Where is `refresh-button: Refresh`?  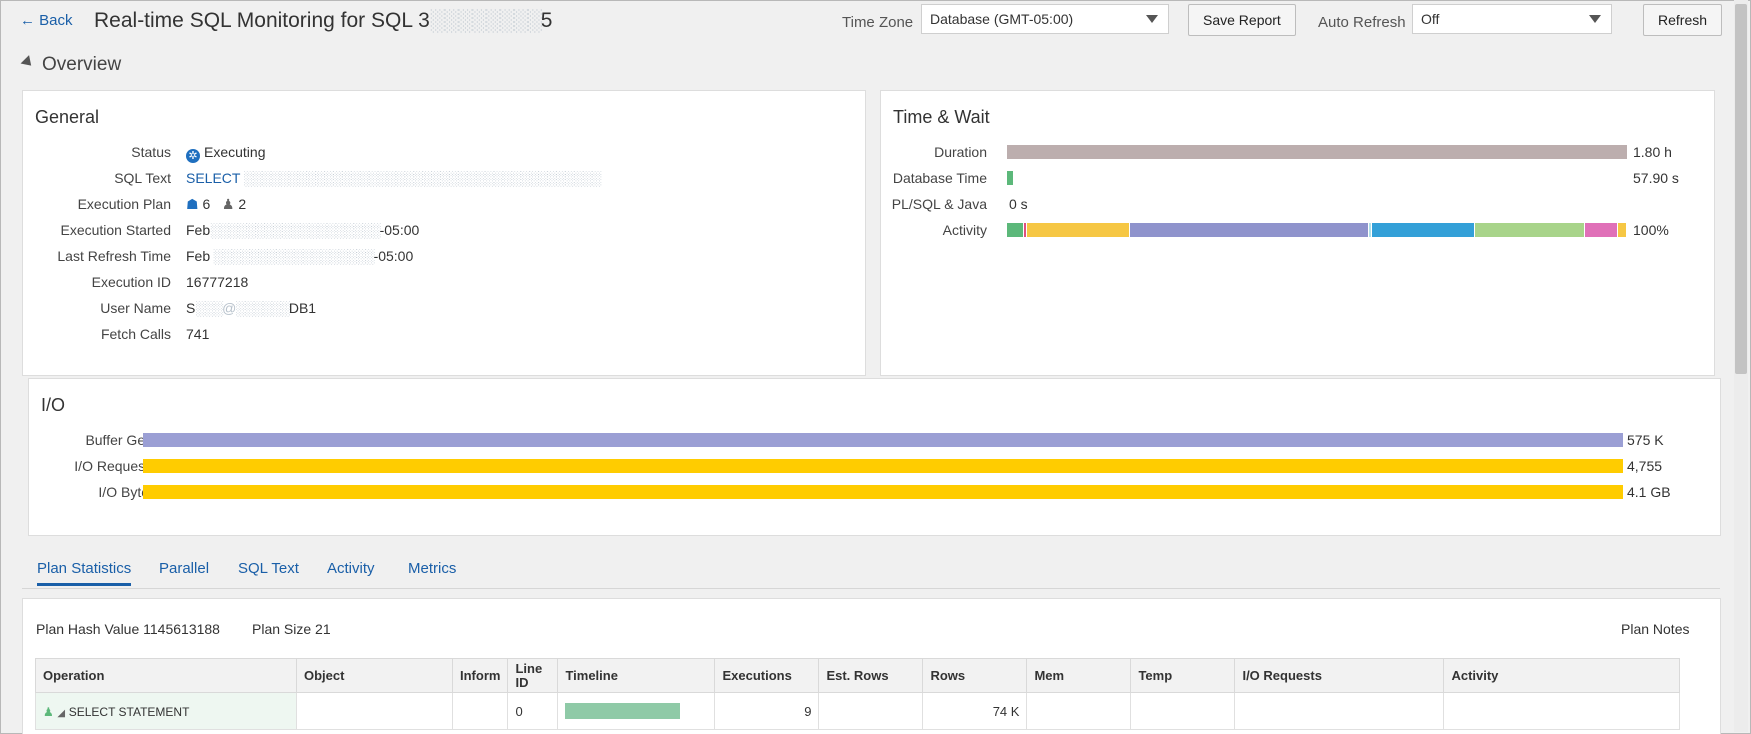 refresh-button: Refresh is located at coordinates (1683, 20).